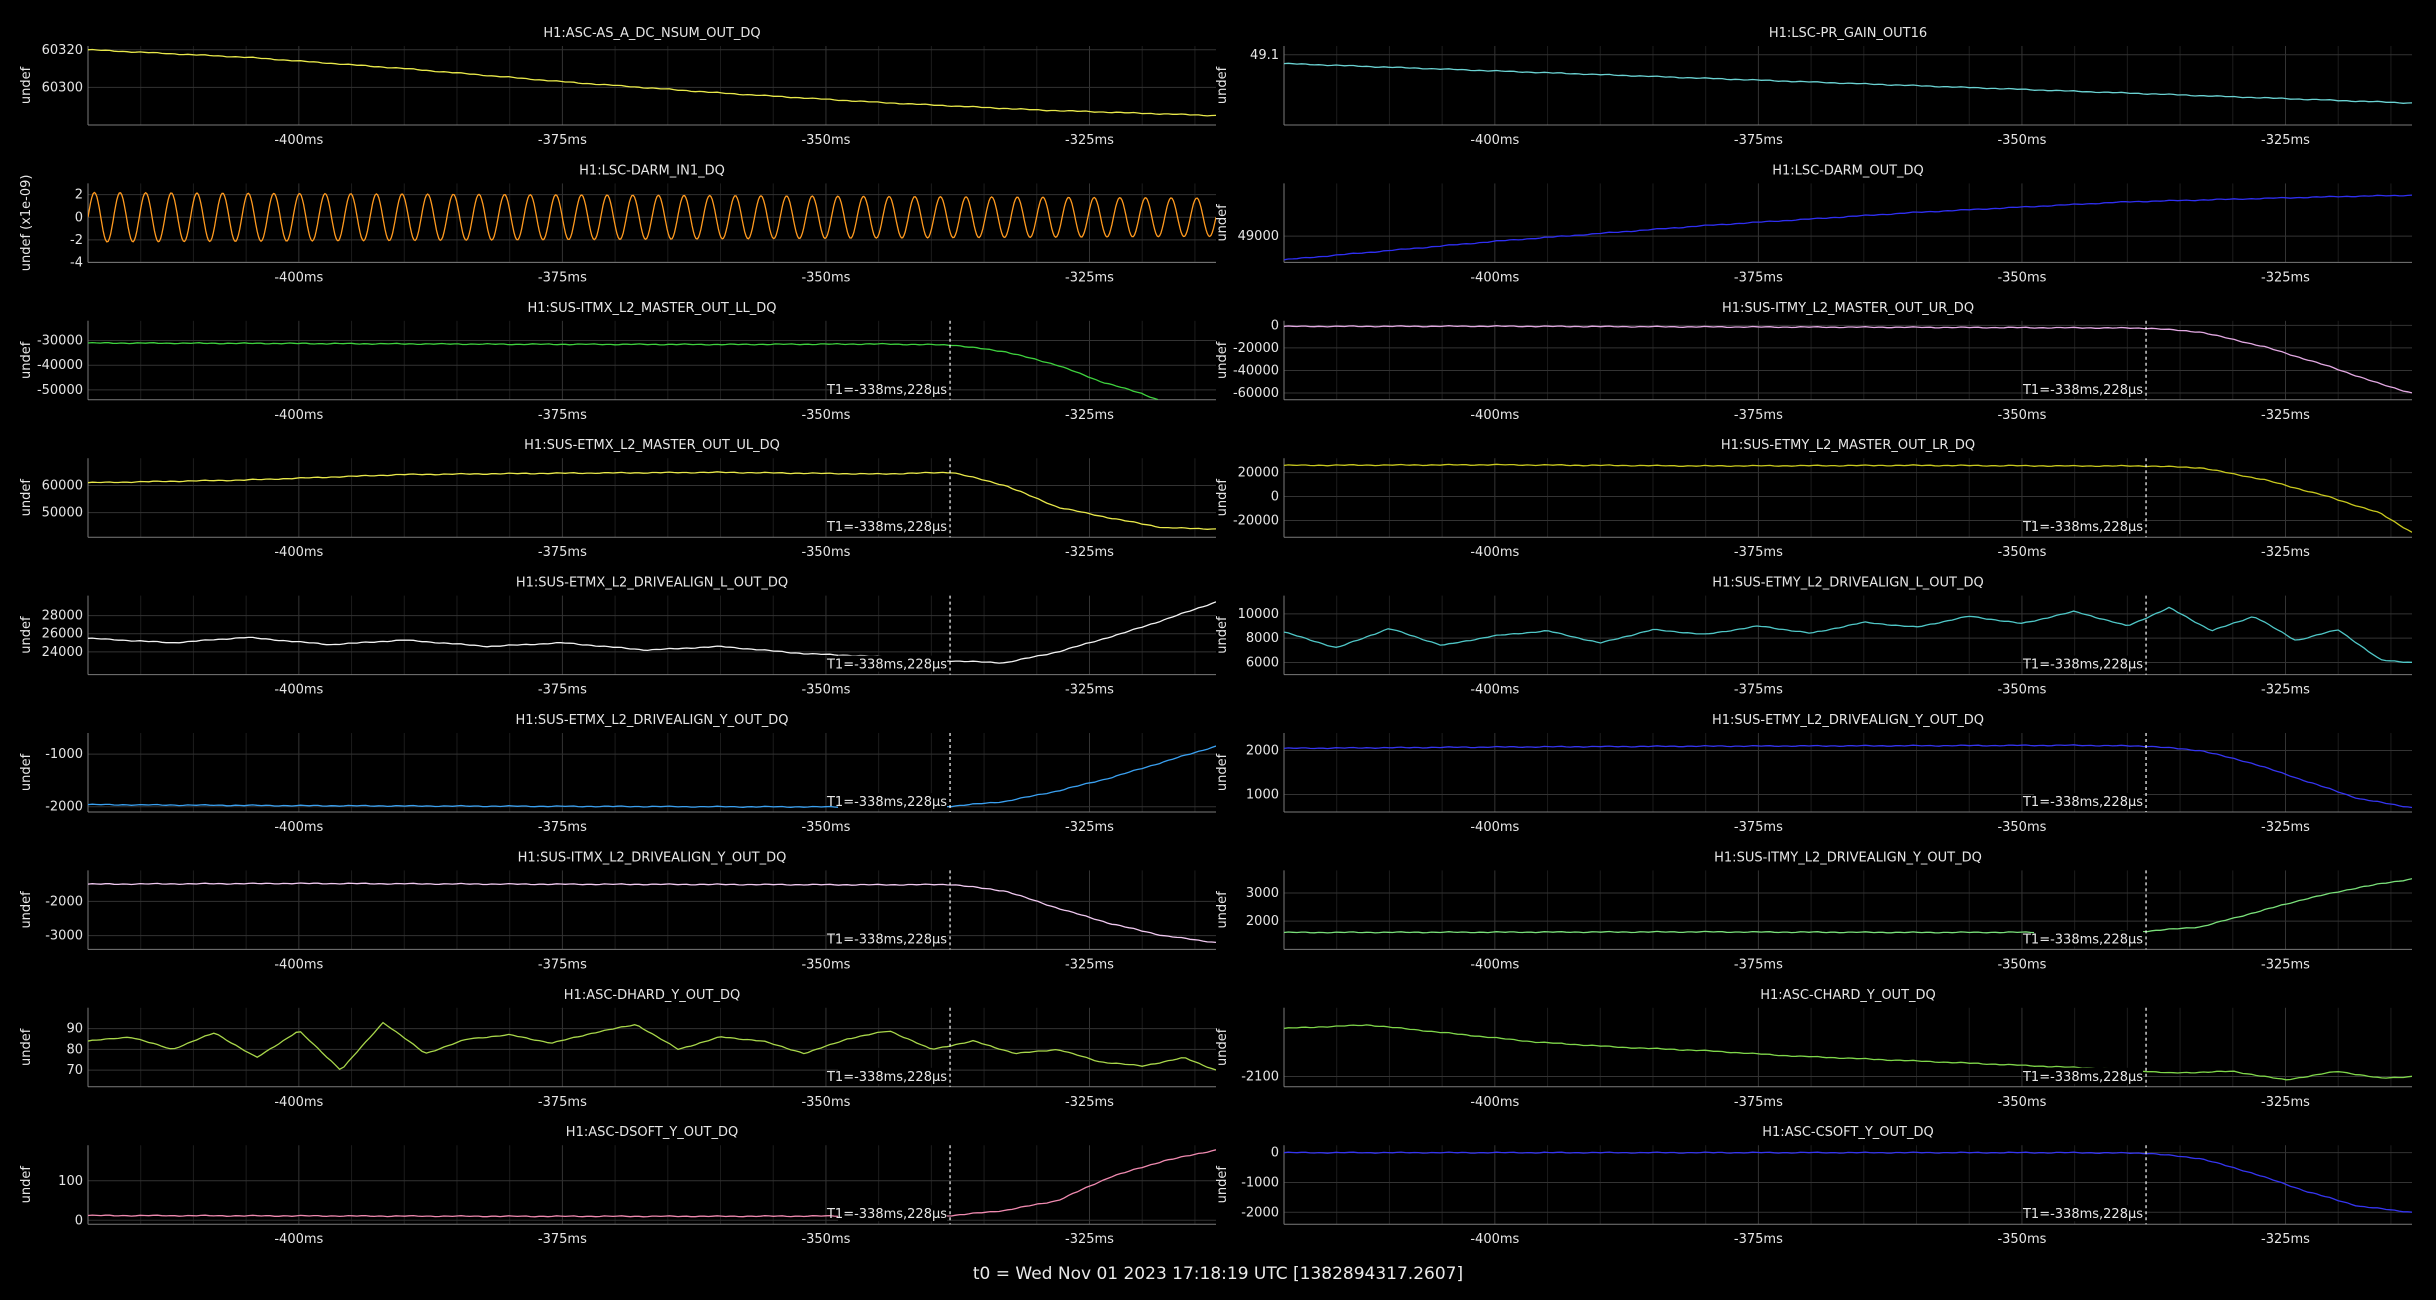  What do you see at coordinates (652, 1132) in the screenshot?
I see `panel-title: H1:ASC-DSOFT_Y_OUT_DQ` at bounding box center [652, 1132].